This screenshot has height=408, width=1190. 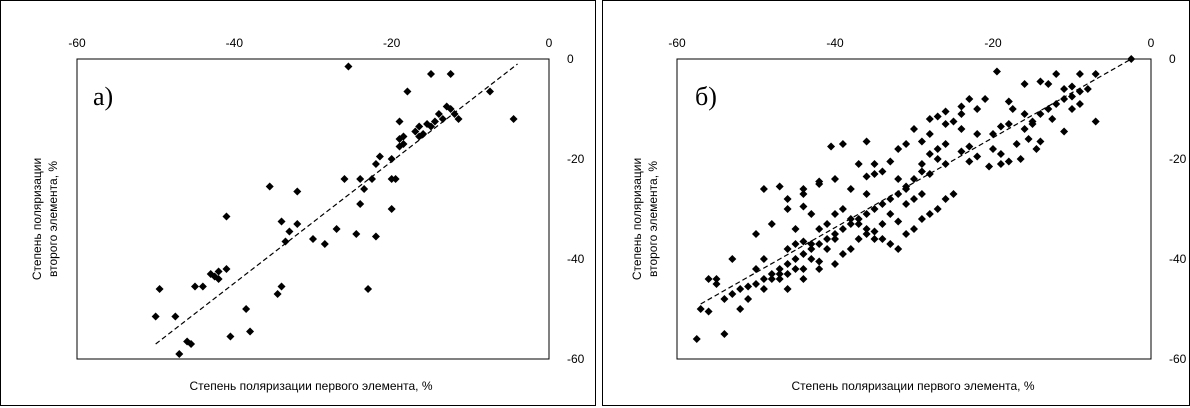 I want to click on y-tick-label: -20, so click(x=576, y=159).